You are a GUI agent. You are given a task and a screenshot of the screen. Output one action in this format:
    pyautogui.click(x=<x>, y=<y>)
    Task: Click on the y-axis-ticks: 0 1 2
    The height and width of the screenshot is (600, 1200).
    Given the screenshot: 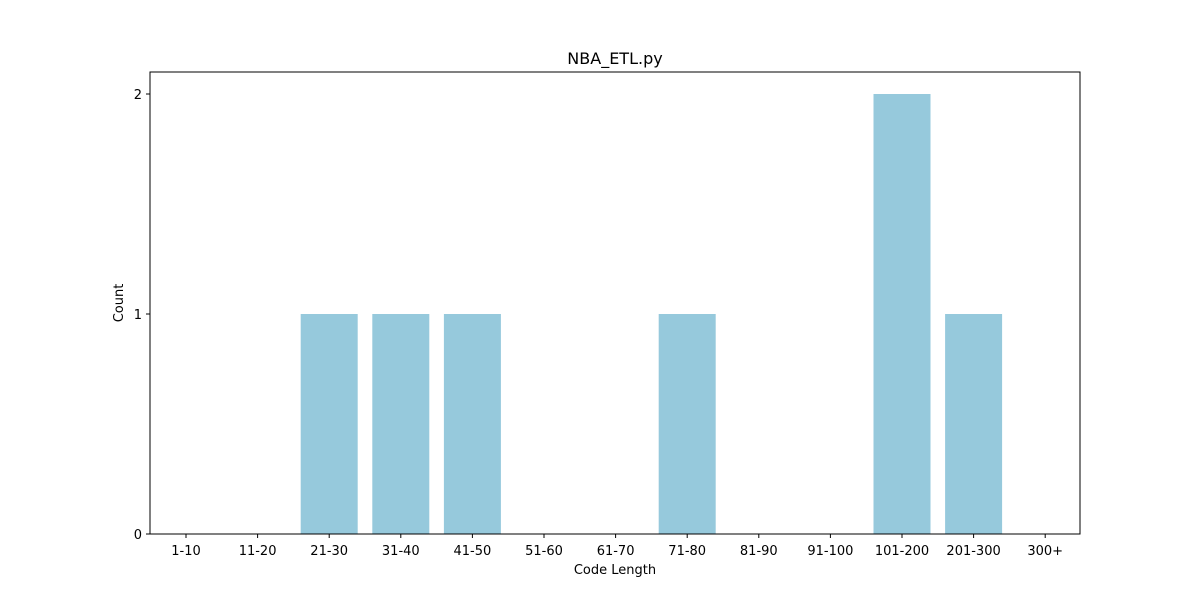 What is the action you would take?
    pyautogui.click(x=142, y=315)
    